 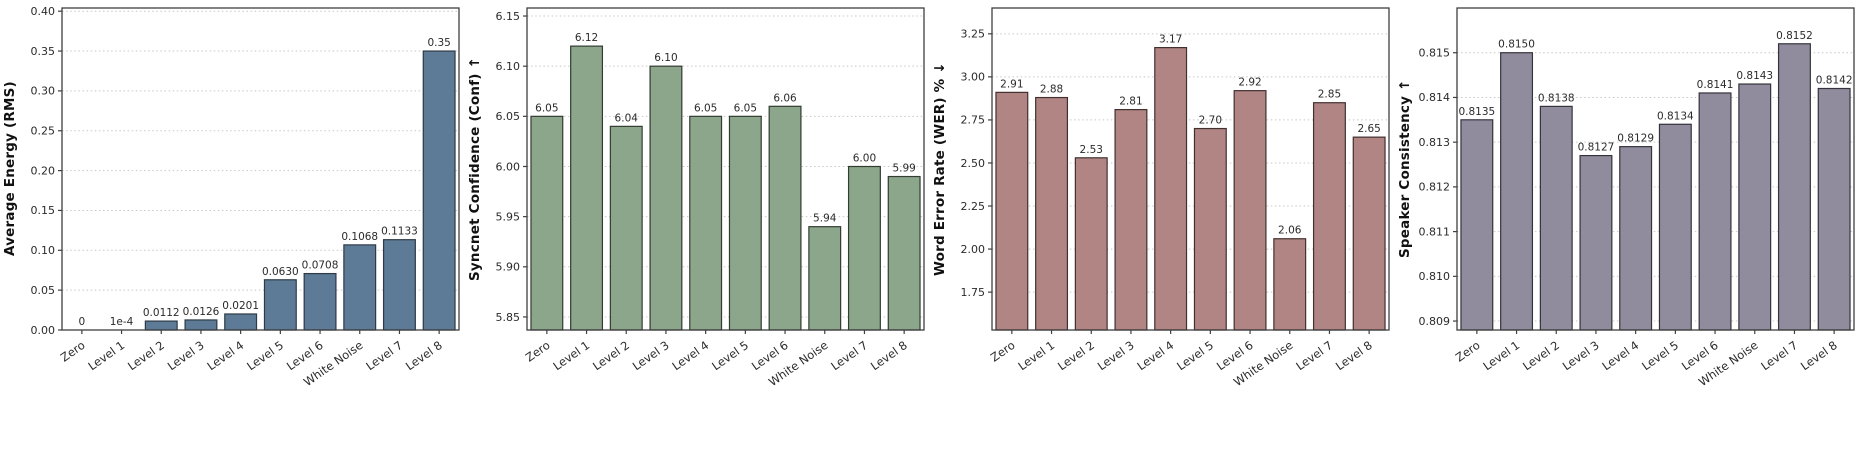 I want to click on bar-value-label: 0.1068, so click(x=359, y=237).